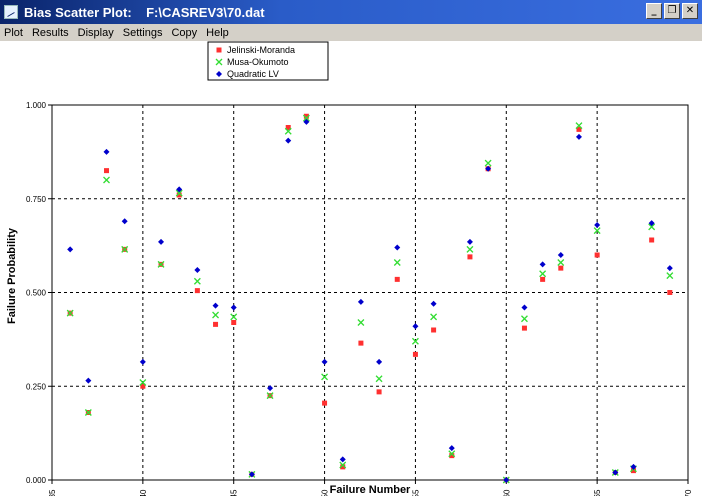  What do you see at coordinates (11, 12) in the screenshot?
I see `scatter-plot-app-icon` at bounding box center [11, 12].